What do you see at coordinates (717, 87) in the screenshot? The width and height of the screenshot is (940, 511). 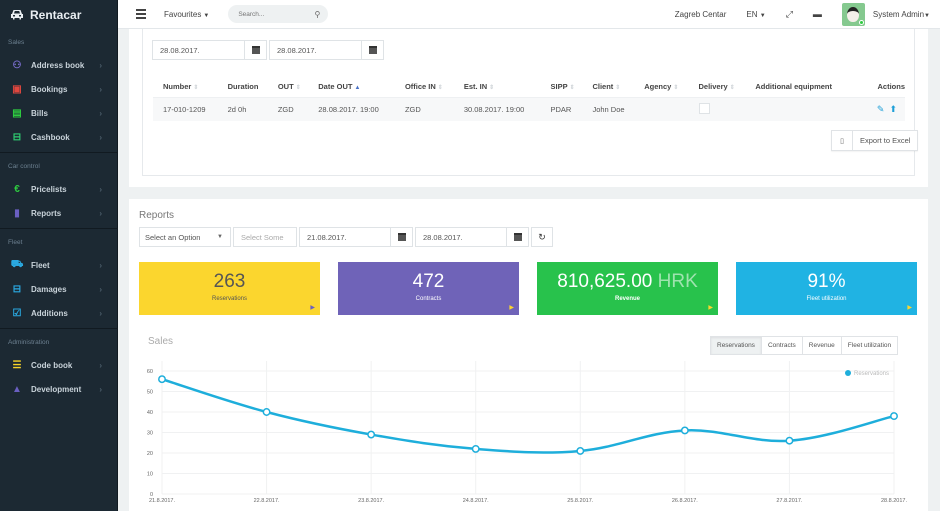 I see `column-header-delivery: Delivery ⇕` at bounding box center [717, 87].